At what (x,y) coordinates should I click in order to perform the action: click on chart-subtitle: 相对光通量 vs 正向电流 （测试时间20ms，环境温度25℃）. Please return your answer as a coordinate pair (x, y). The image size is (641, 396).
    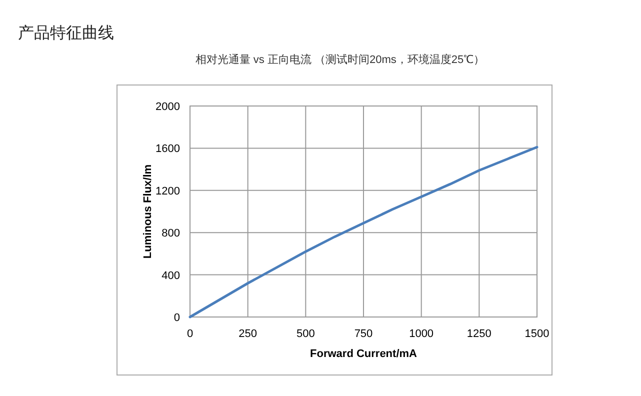
    Looking at the image, I should click on (340, 59).